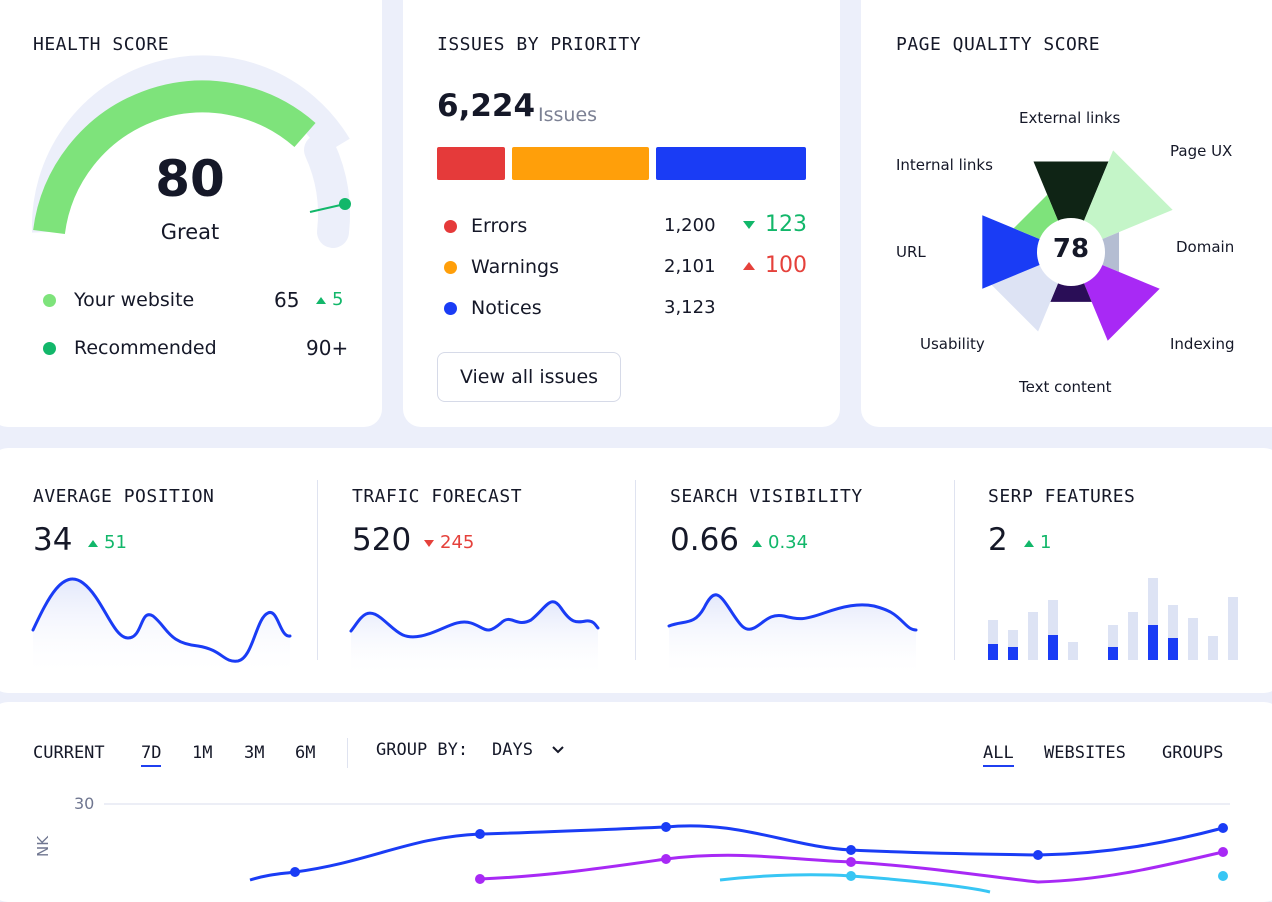 The width and height of the screenshot is (1272, 902). What do you see at coordinates (124, 496) in the screenshot?
I see `avg-position-title: AVERAGE POSITION` at bounding box center [124, 496].